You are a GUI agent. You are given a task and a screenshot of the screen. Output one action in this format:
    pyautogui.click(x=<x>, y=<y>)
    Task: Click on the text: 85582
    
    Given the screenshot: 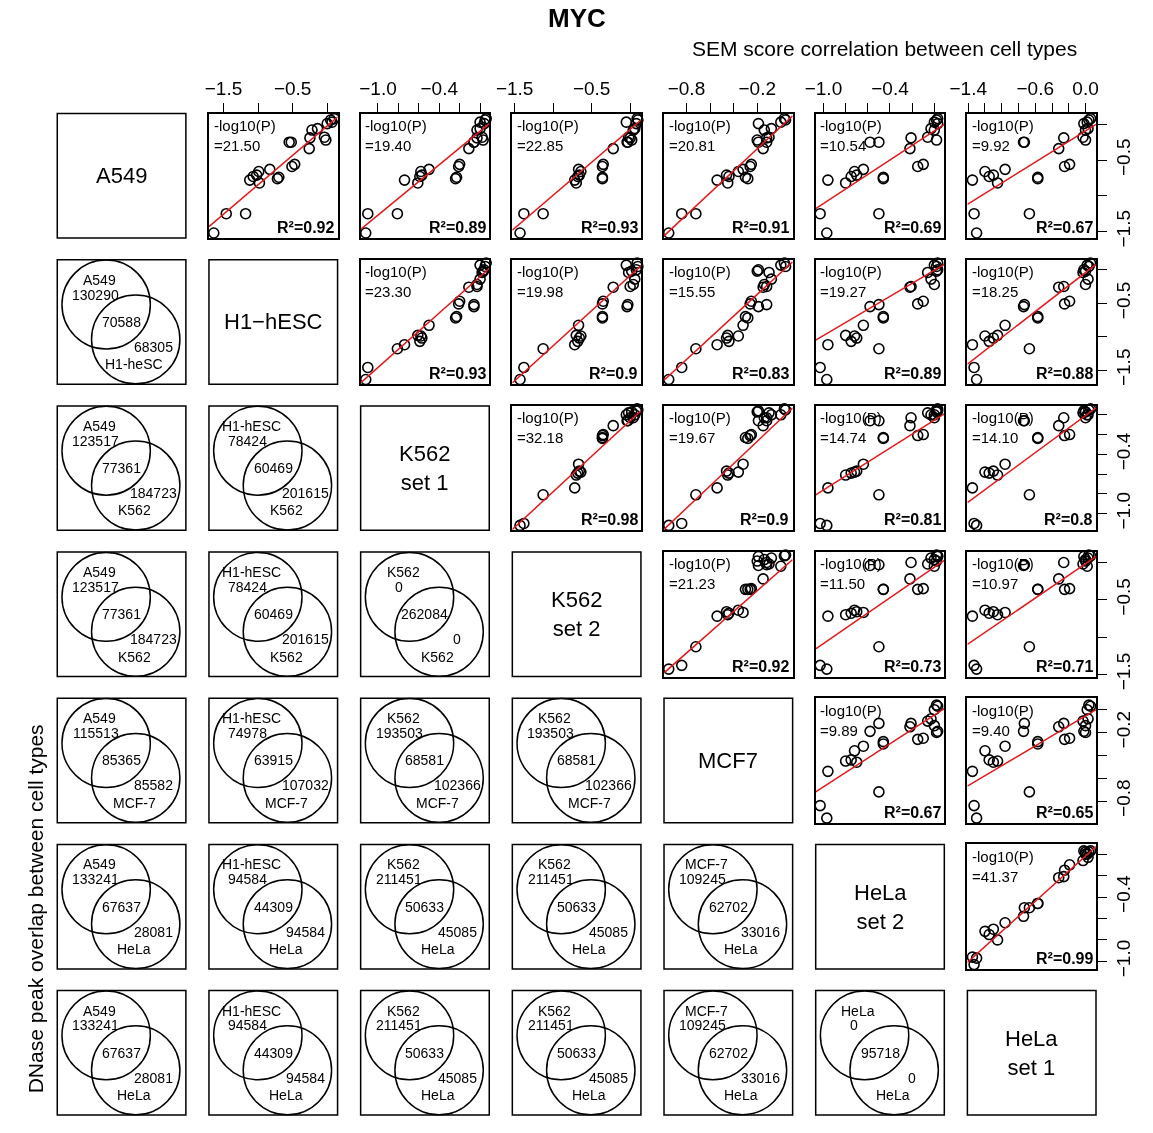 What is the action you would take?
    pyautogui.click(x=154, y=785)
    